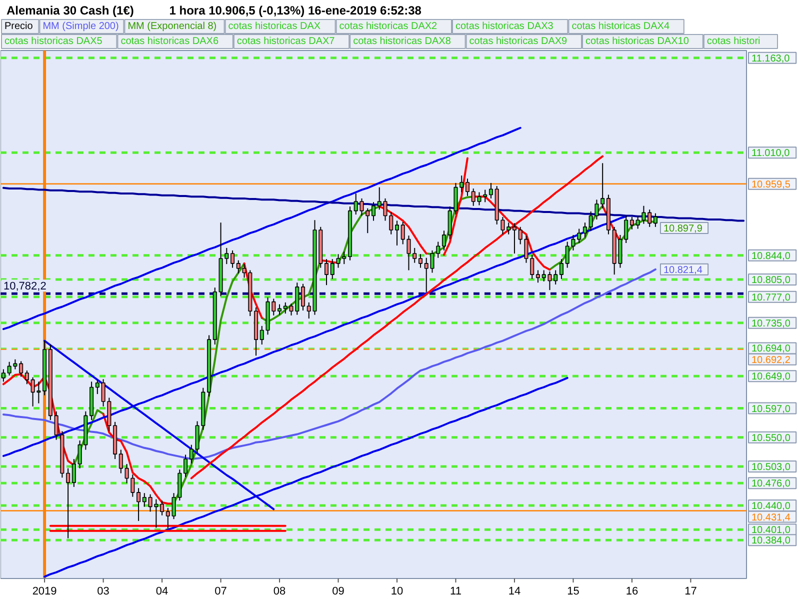 The width and height of the screenshot is (800, 600). What do you see at coordinates (295, 11) in the screenshot?
I see `chart-subtitle: 1 hora 10.906,5 (-0,13%) 16-ene-2019 6:52:38` at bounding box center [295, 11].